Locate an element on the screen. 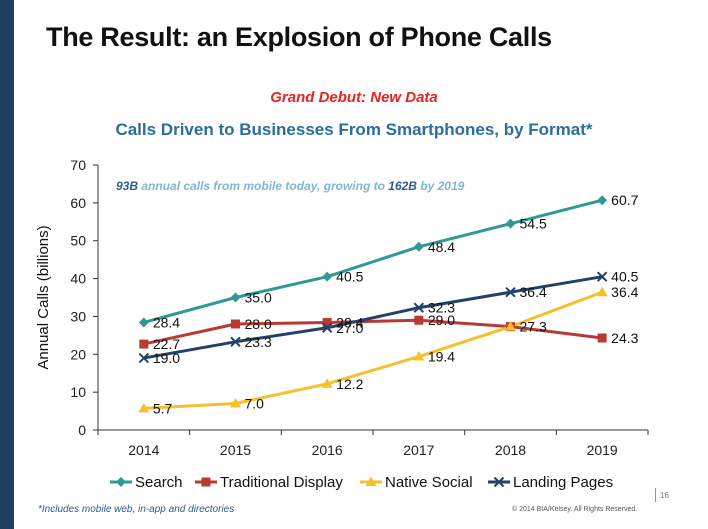  legend-label: Search is located at coordinates (159, 482).